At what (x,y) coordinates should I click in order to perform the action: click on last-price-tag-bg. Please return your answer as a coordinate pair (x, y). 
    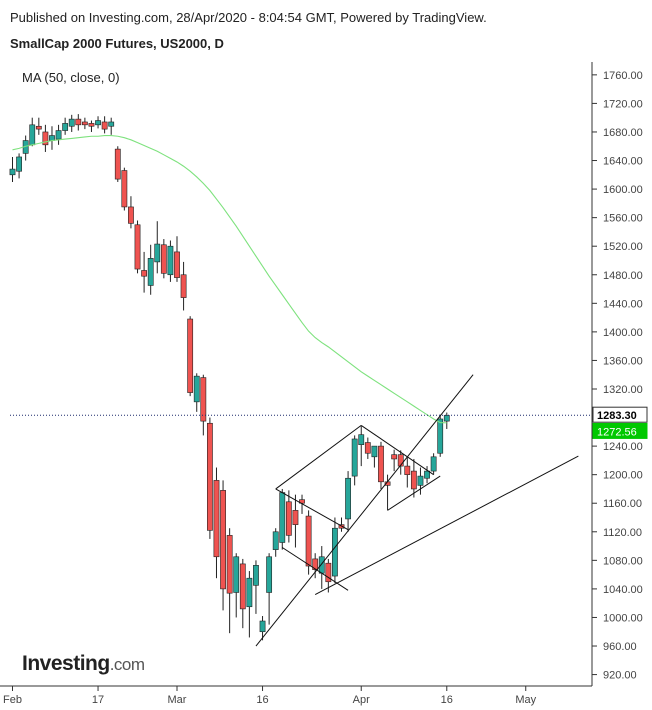
    Looking at the image, I should click on (620, 414).